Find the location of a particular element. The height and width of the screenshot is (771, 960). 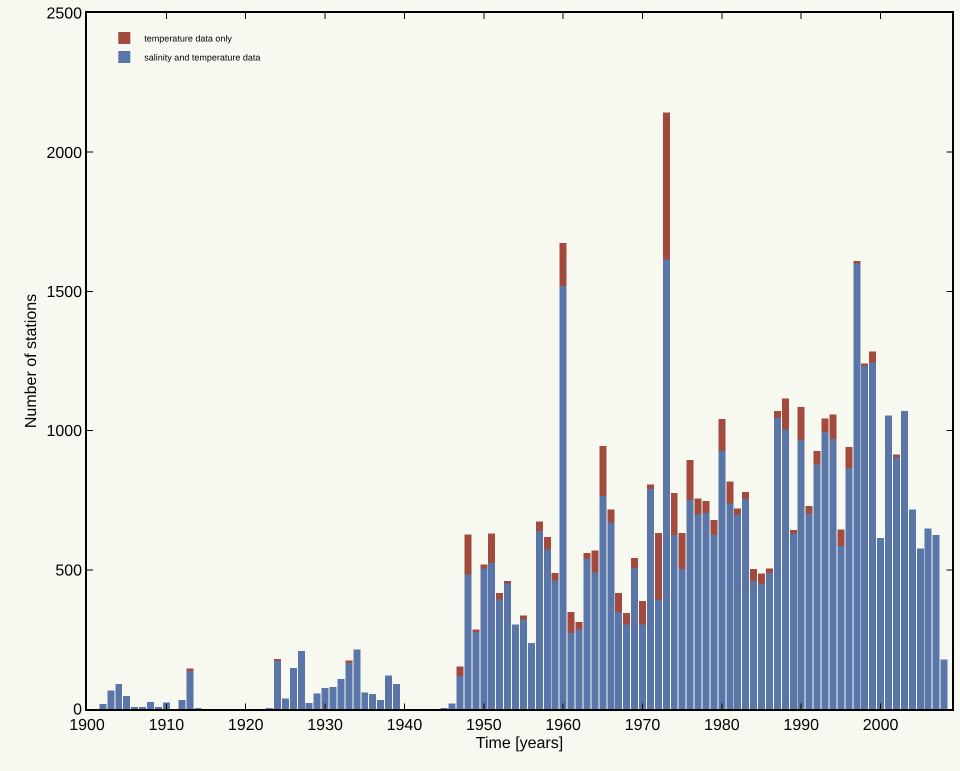

x-tick-label: 1960 is located at coordinates (563, 725).